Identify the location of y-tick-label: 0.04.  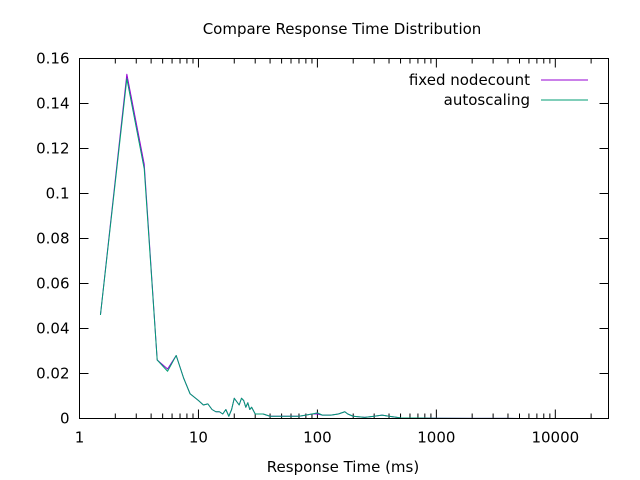
(52, 329).